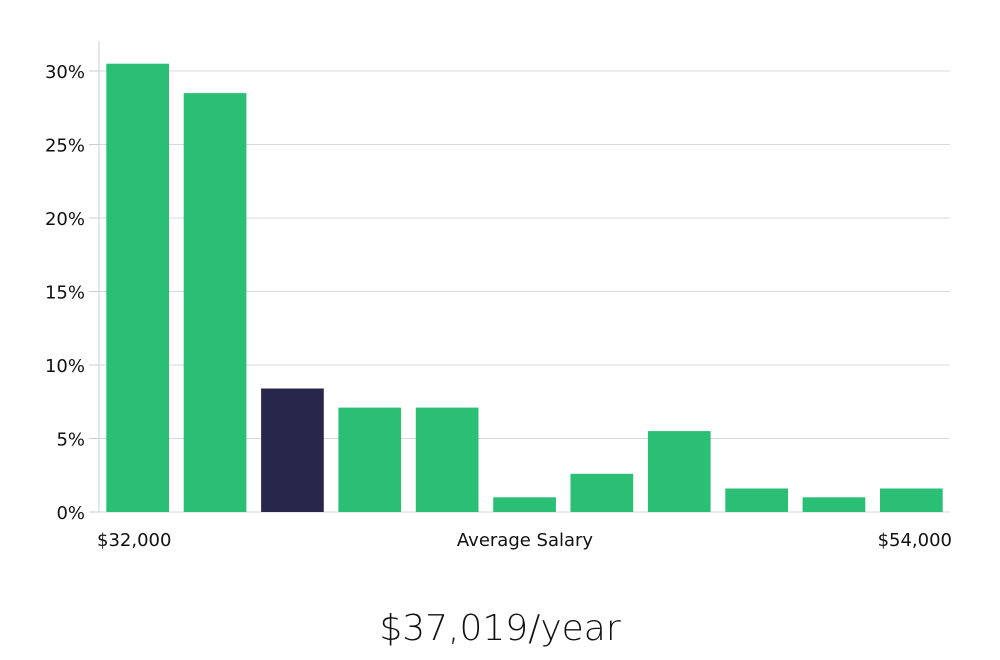  Describe the element at coordinates (65, 219) in the screenshot. I see `y-tick-label: 20%` at that location.